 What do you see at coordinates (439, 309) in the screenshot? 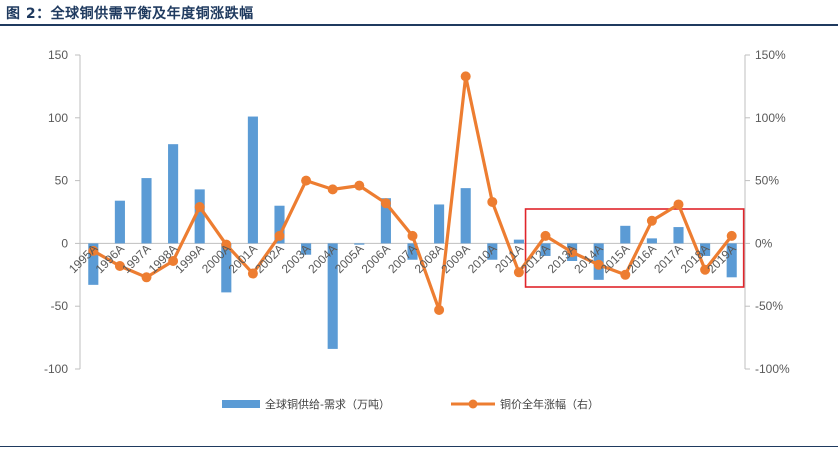
I see `line-point-2008A` at bounding box center [439, 309].